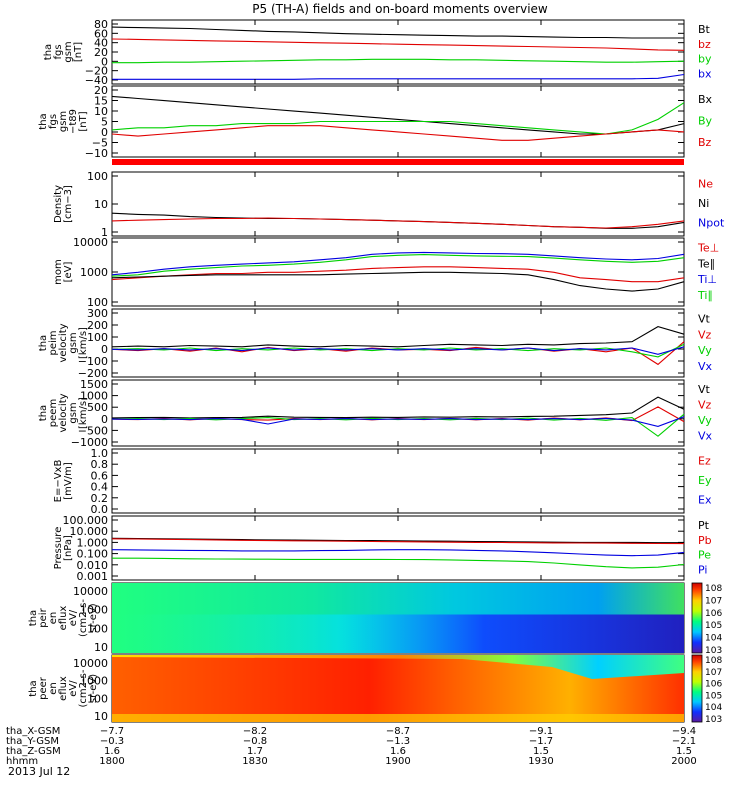  What do you see at coordinates (68, 204) in the screenshot?
I see `y-axis-label: [cm−3]` at bounding box center [68, 204].